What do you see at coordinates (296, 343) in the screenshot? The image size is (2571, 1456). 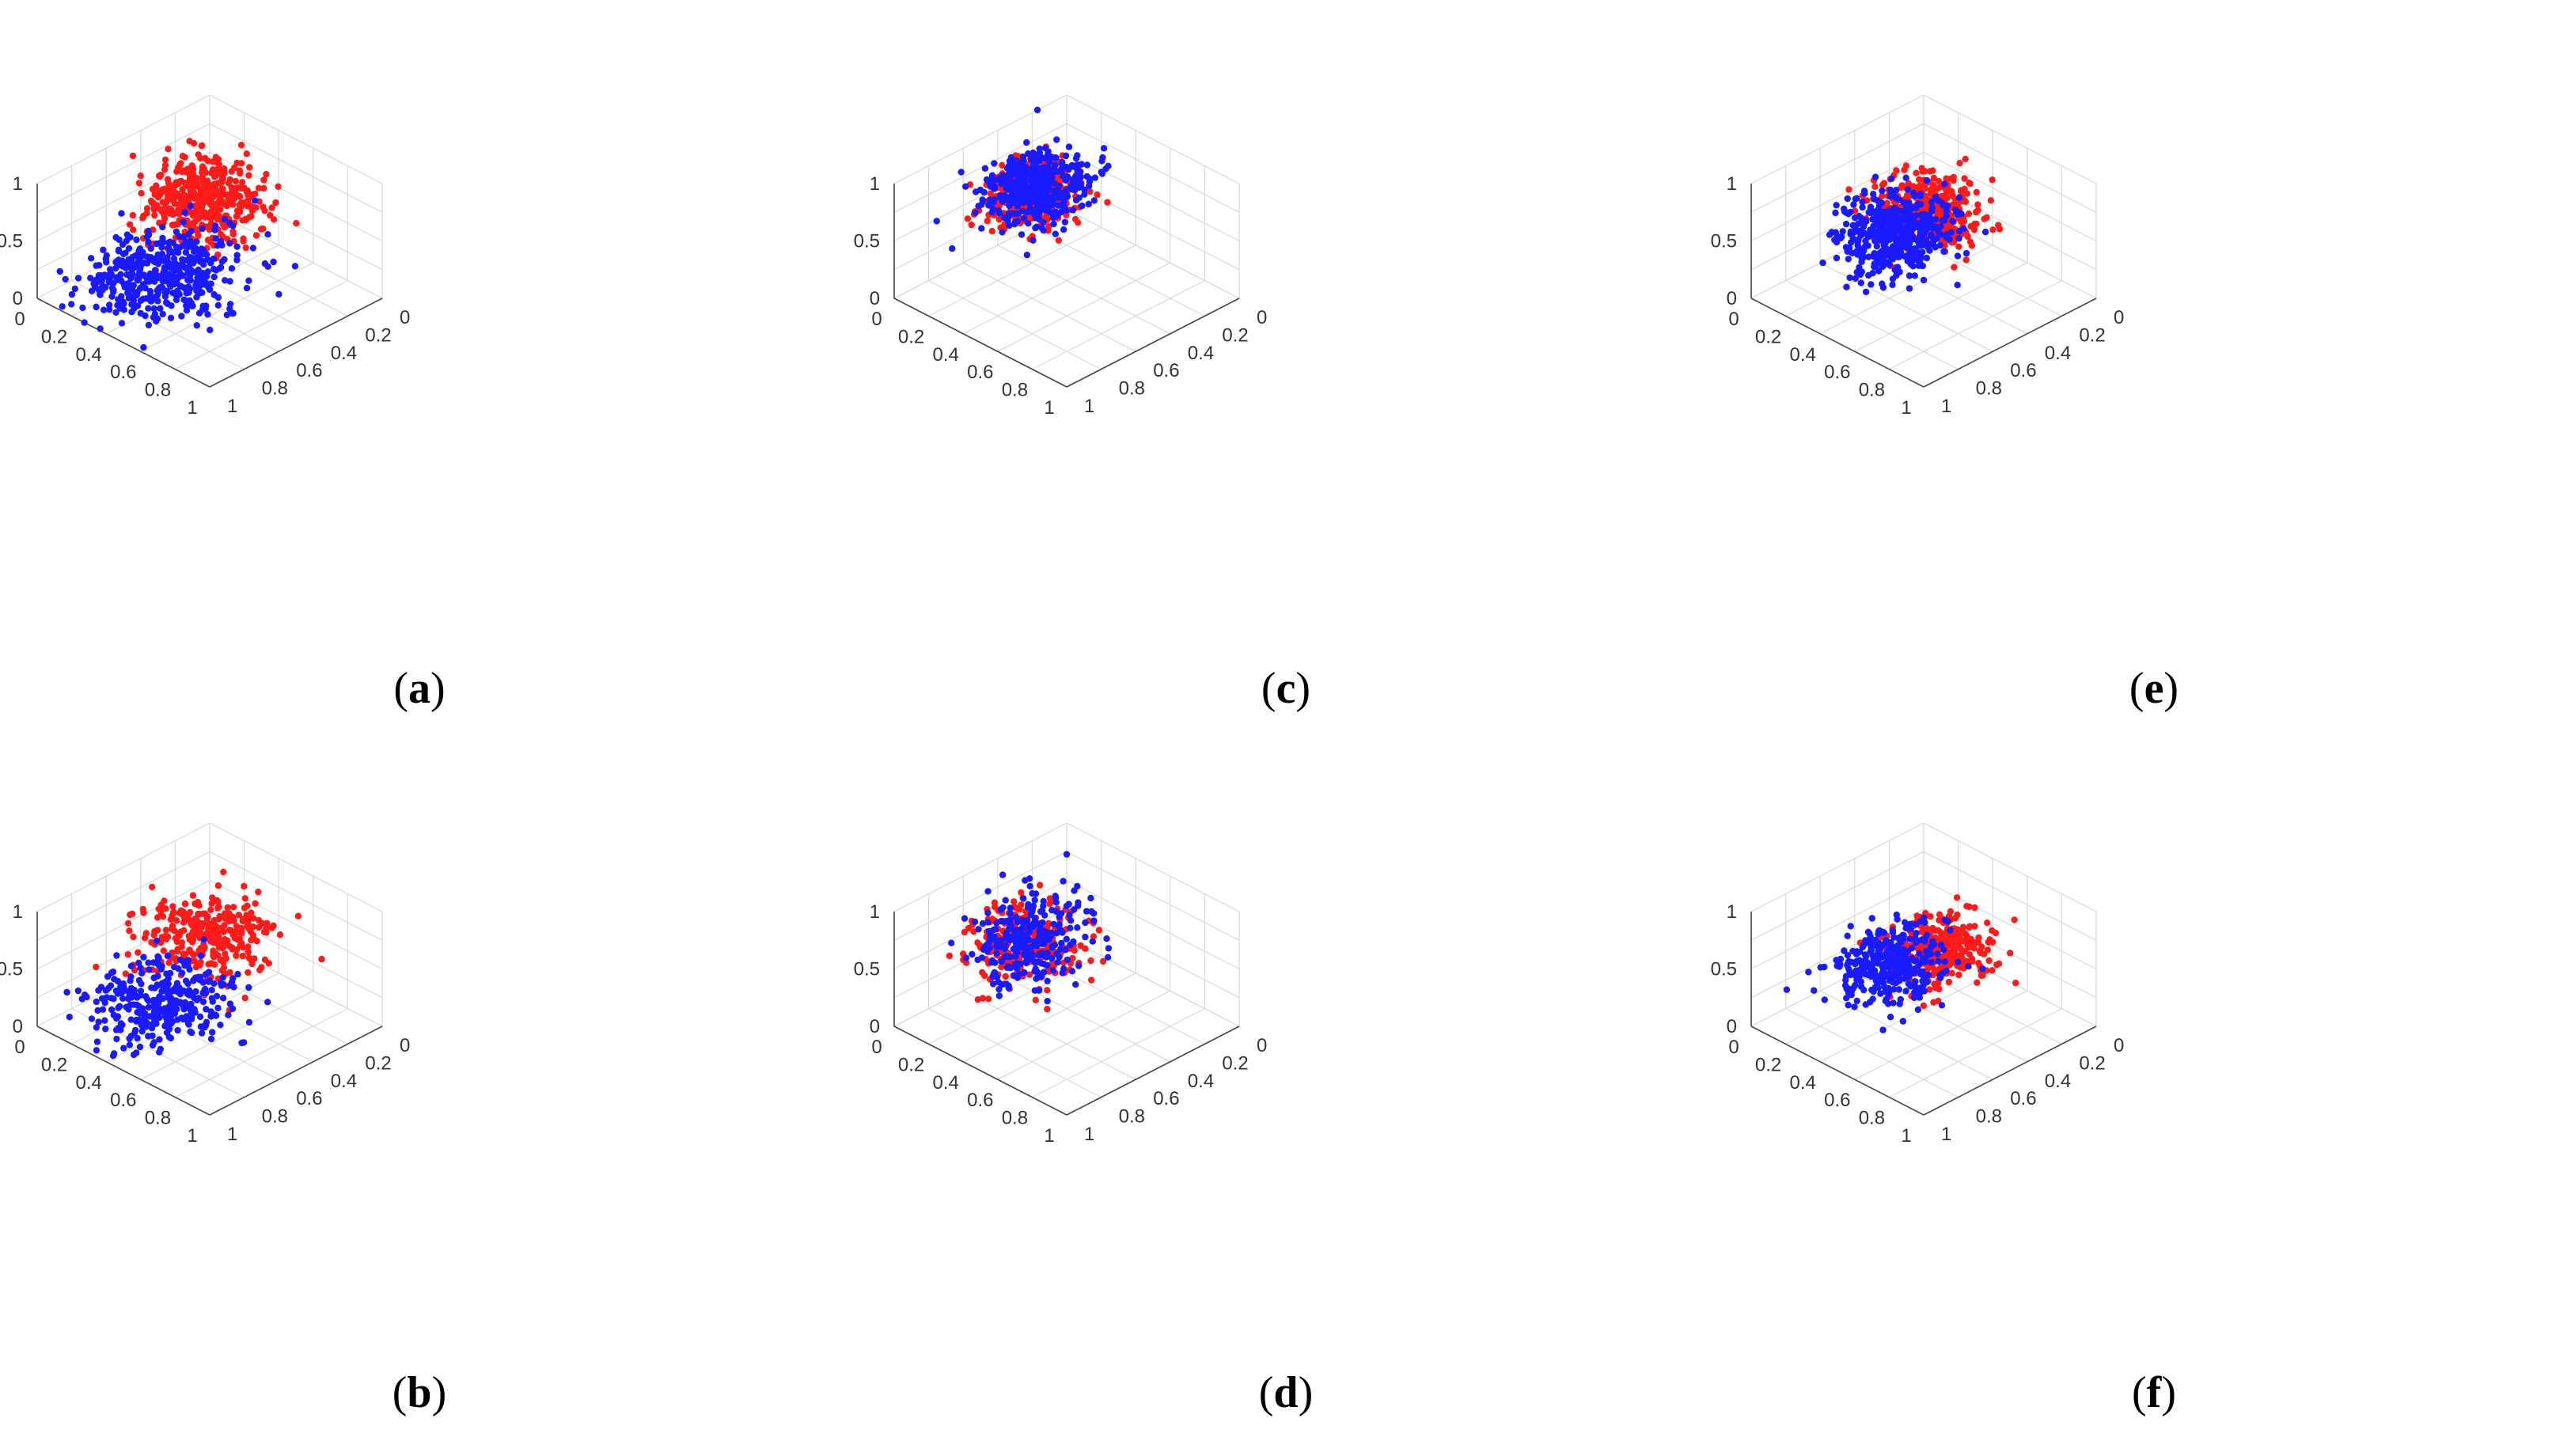 I see `x-axis-line` at bounding box center [296, 343].